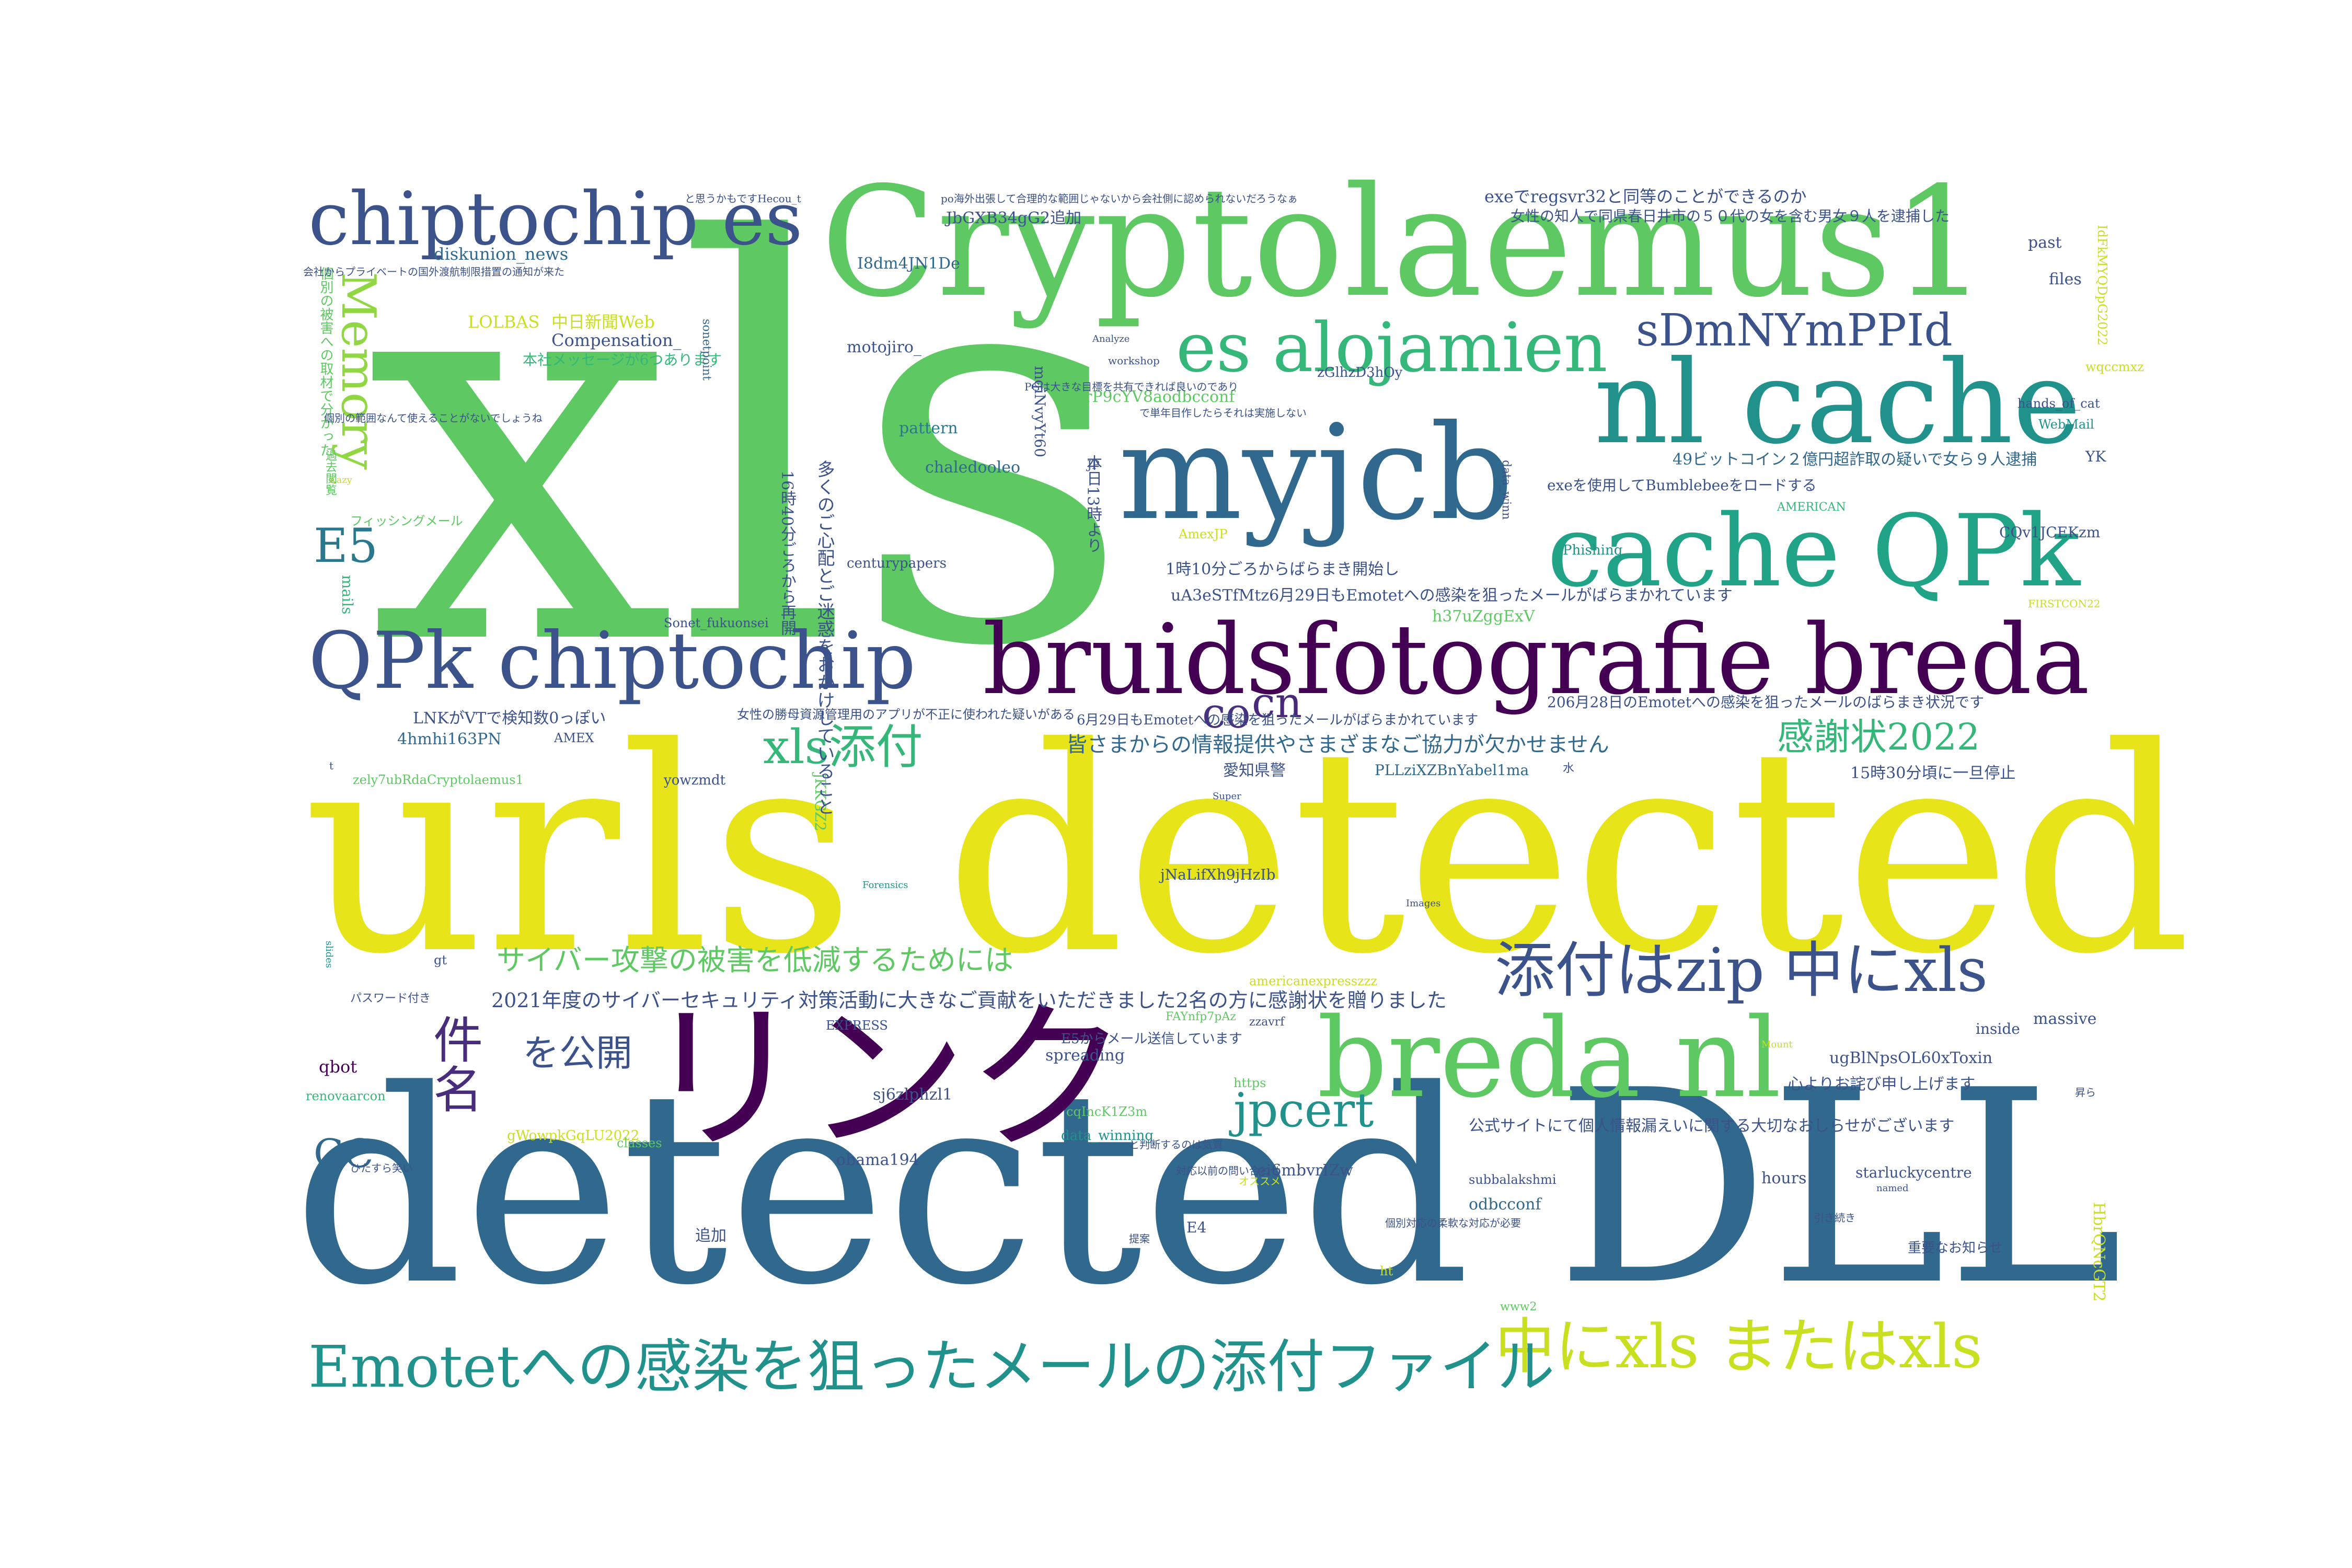 Image resolution: width=2352 pixels, height=1568 pixels. I want to click on word-hands-of-cat-66: hands_of_cat, so click(2058, 403).